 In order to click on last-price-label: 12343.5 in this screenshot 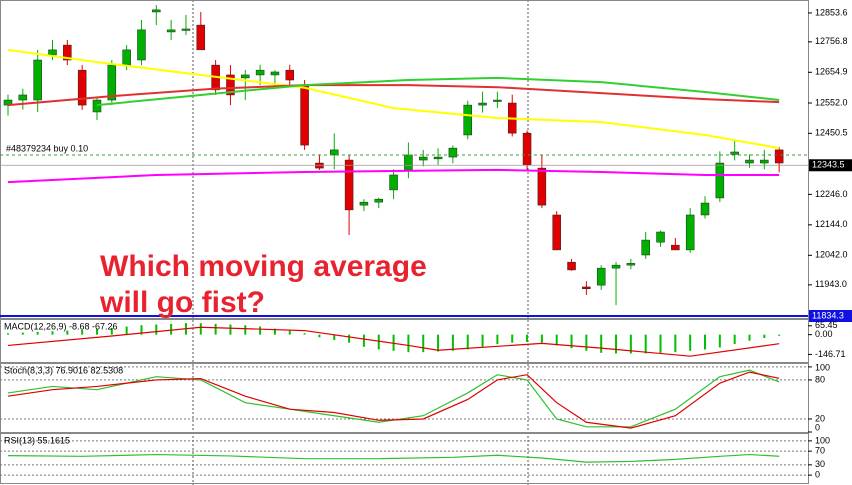, I will do `click(828, 165)`.